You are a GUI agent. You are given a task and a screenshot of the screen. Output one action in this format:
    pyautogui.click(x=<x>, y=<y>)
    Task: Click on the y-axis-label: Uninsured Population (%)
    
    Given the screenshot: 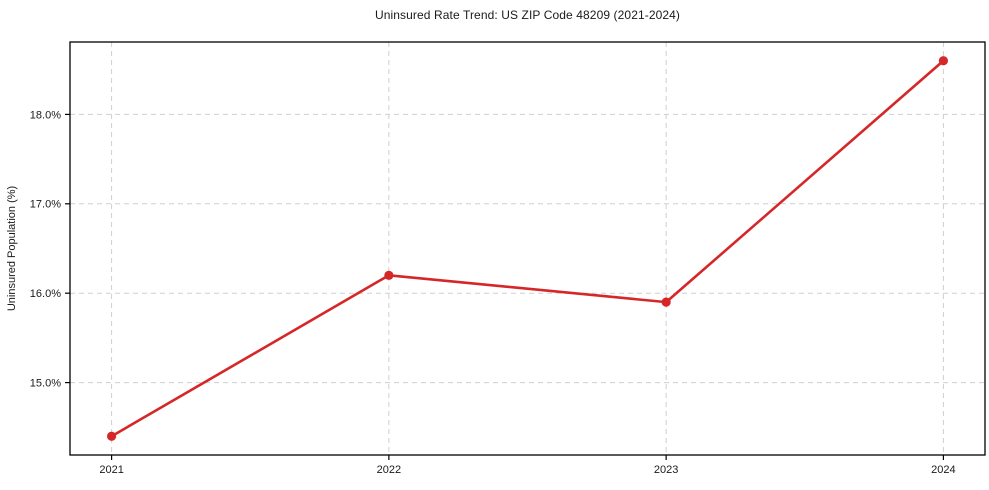 What is the action you would take?
    pyautogui.click(x=12, y=248)
    